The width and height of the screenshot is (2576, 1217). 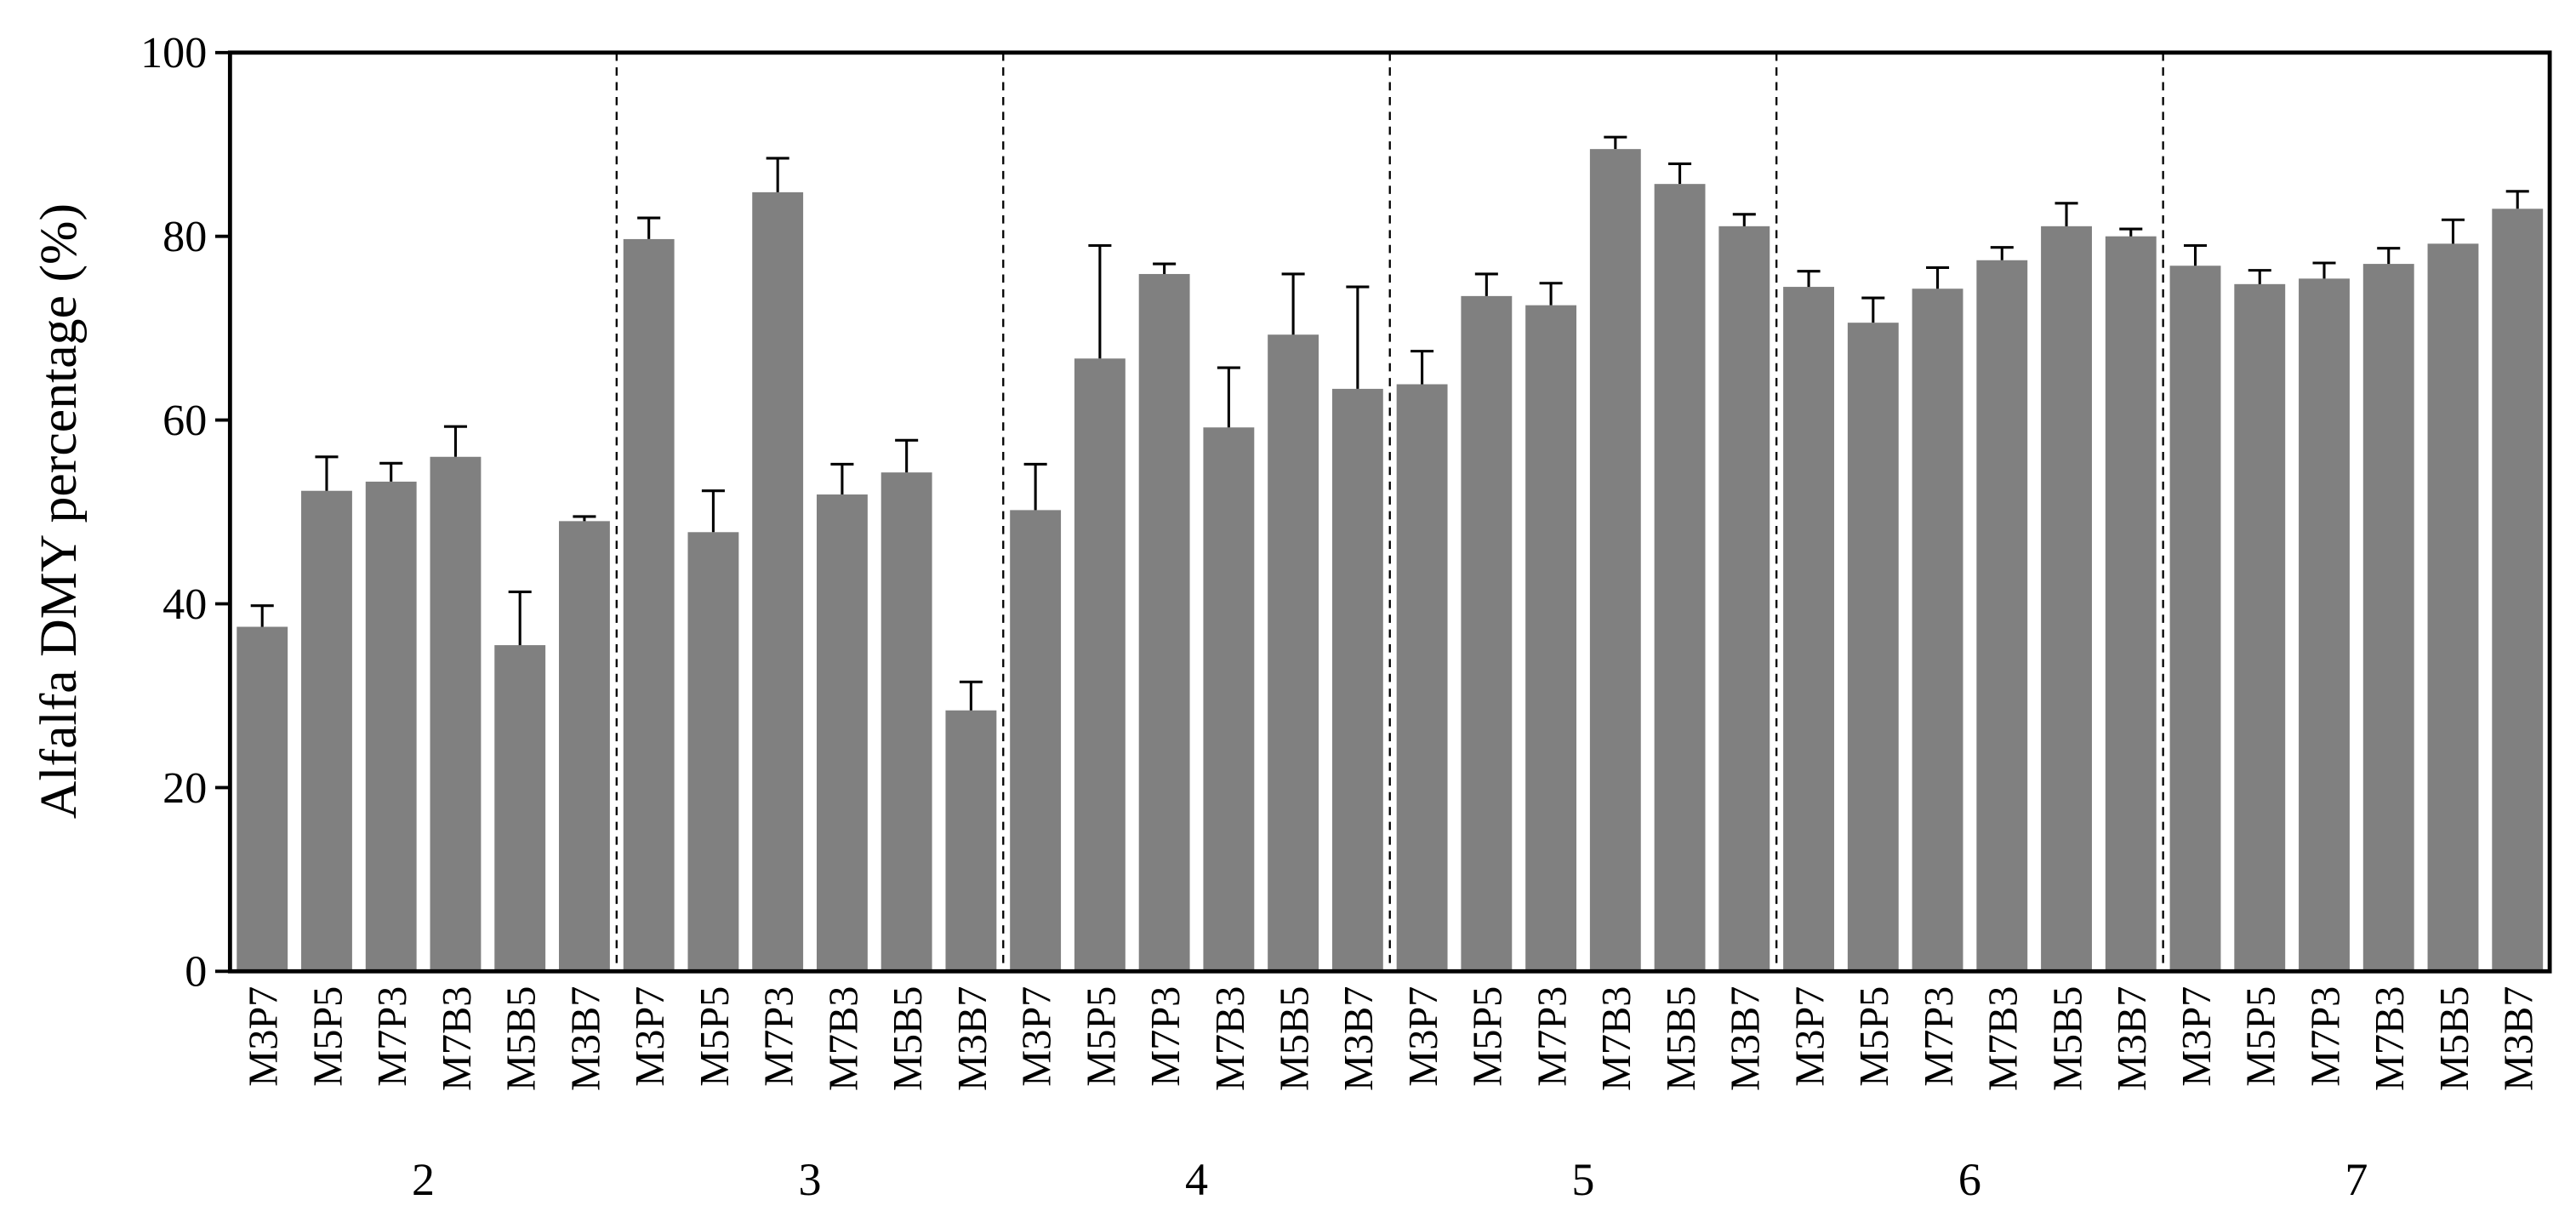 I want to click on y-tick-label: 20, so click(x=184, y=788).